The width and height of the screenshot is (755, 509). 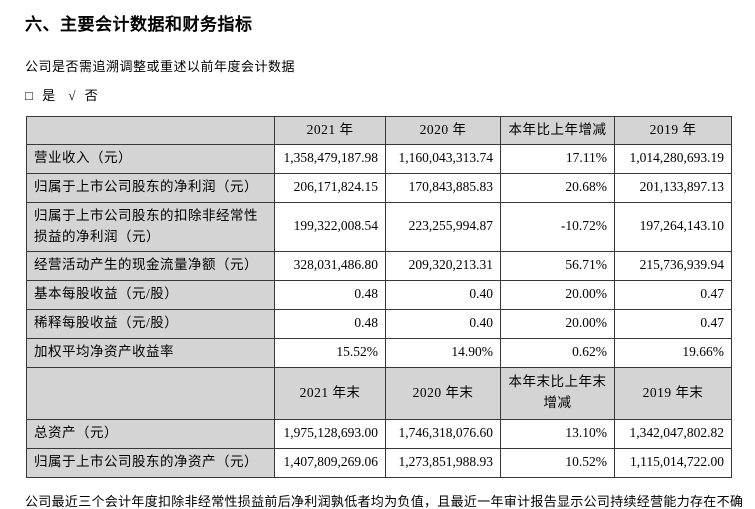 I want to click on cell-value: 1,342,047,802.82, so click(x=673, y=433).